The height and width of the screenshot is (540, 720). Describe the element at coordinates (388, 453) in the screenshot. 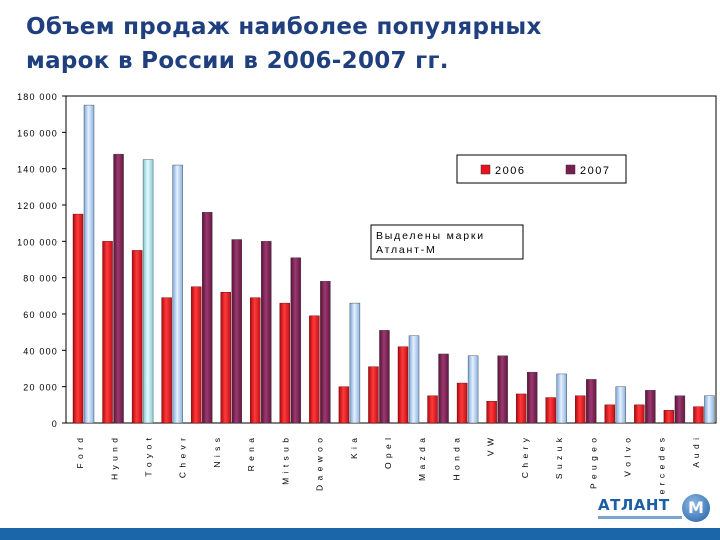

I see `x-tick-label: O p e l` at that location.